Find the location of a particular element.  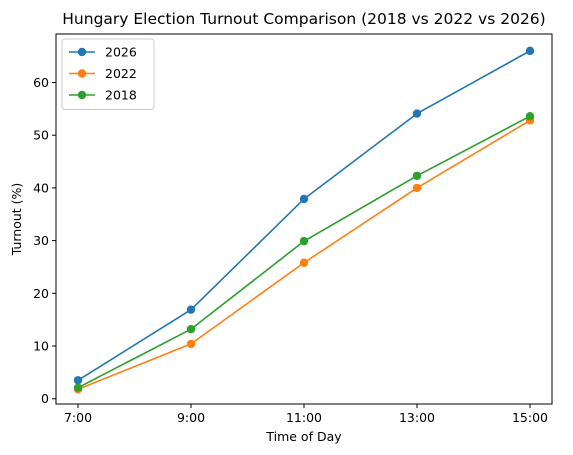

legend: 2026 2022 2018 is located at coordinates (108, 74).